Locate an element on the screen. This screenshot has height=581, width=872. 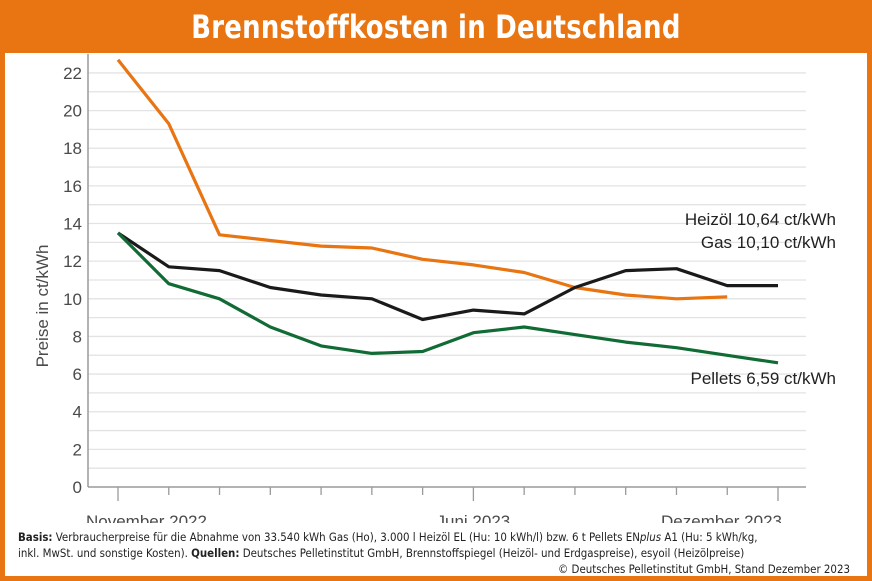
y-tick-label: 20 is located at coordinates (72, 111).